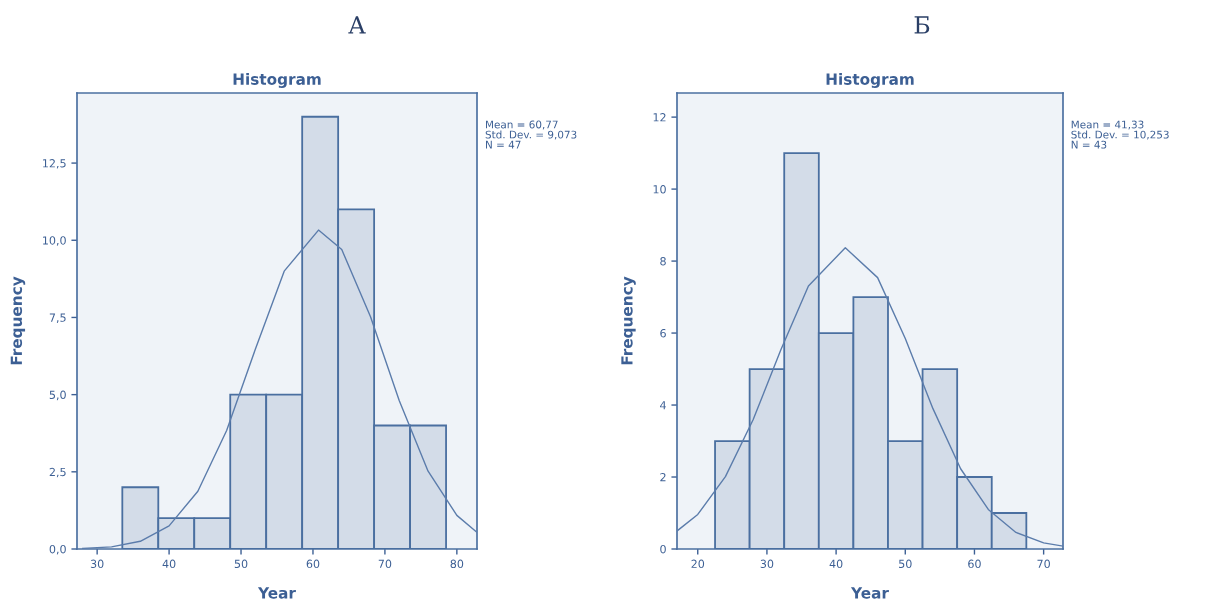 The image size is (1208, 610). I want to click on y-tick-label: 12,5, so click(54, 164).